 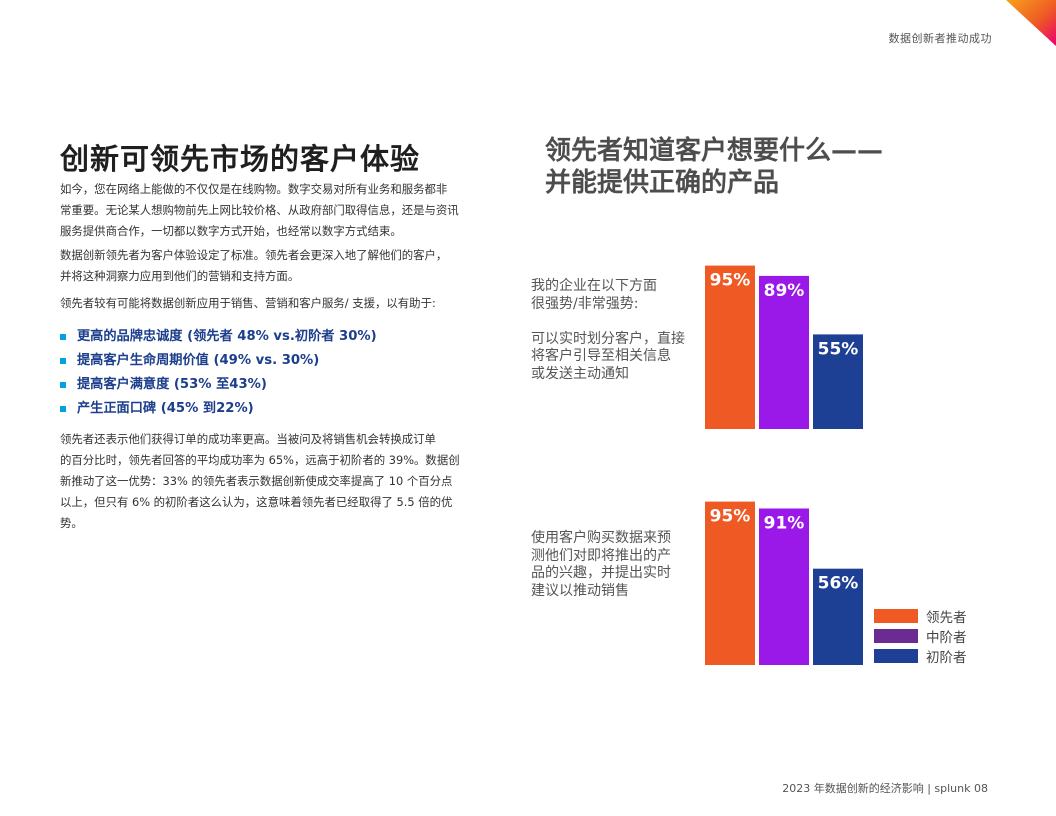 I want to click on benefit-item: 提高客户满意度 (53% 至43%), so click(x=218, y=385).